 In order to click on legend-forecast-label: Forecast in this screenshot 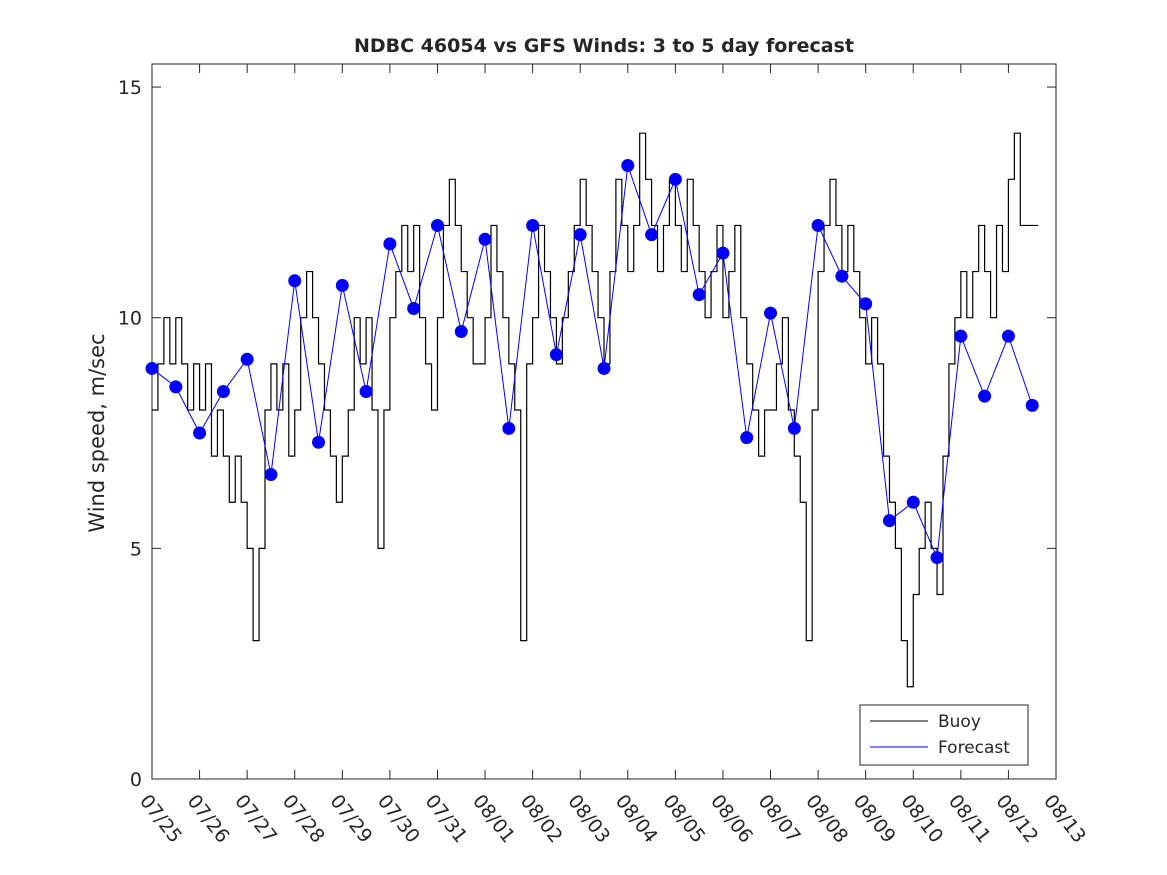, I will do `click(974, 748)`.